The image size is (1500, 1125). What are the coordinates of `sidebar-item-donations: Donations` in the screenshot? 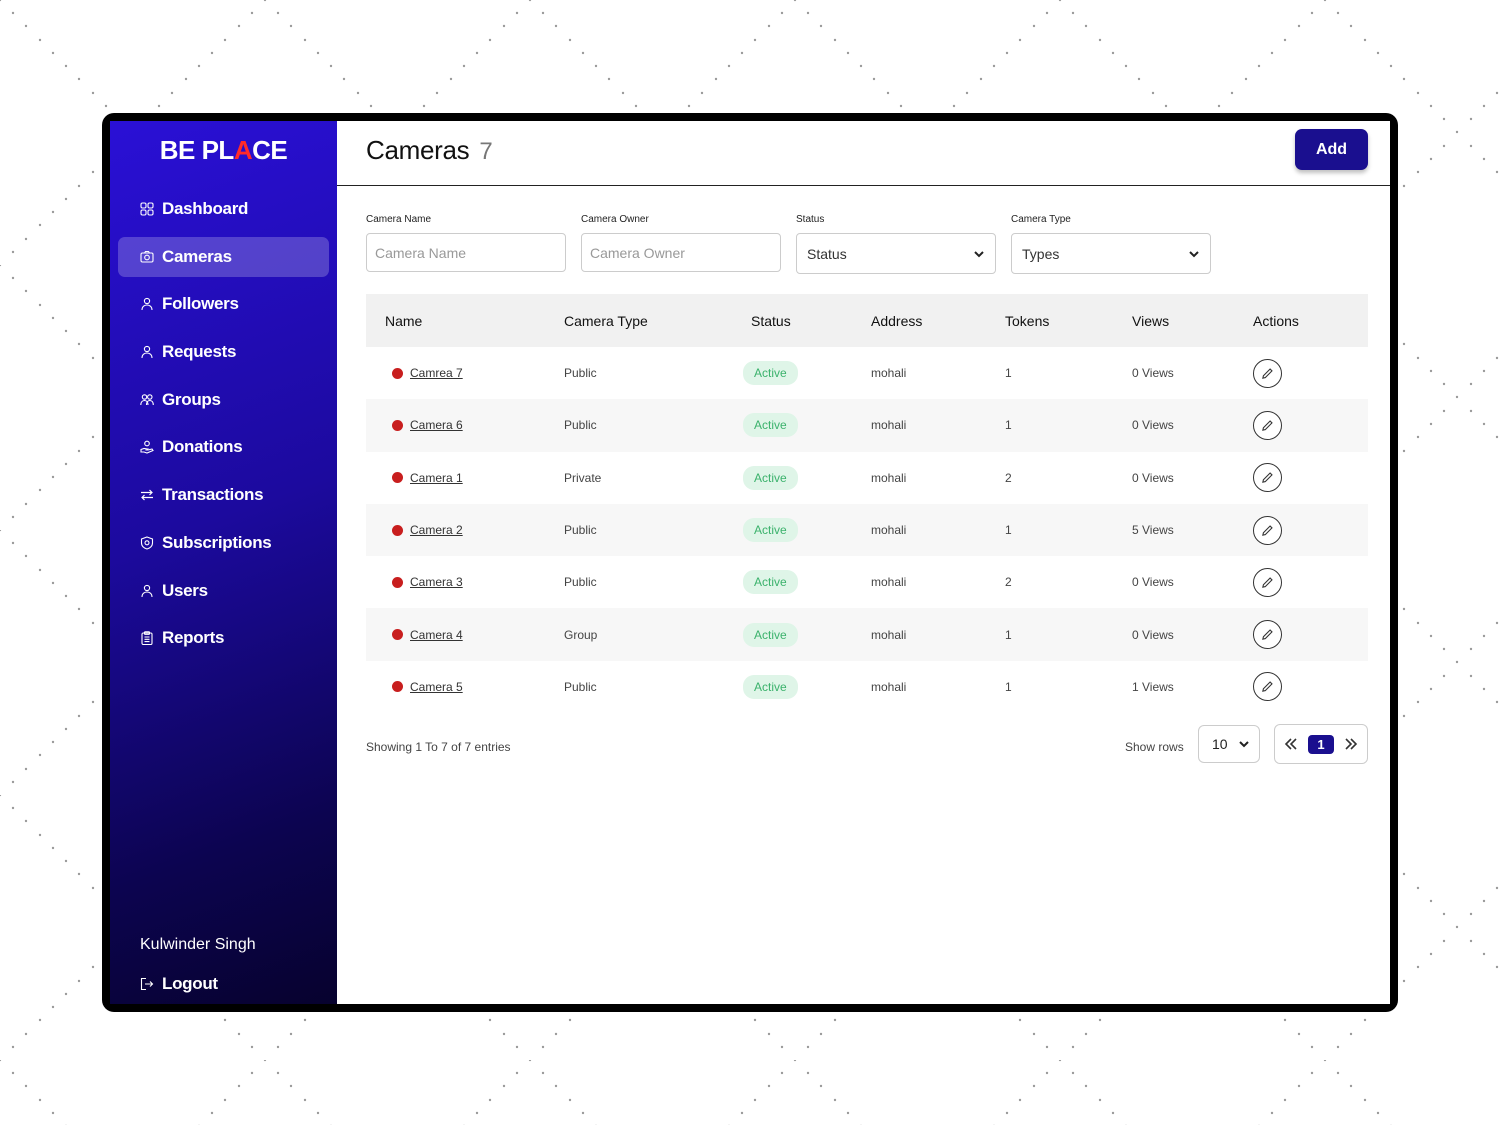 It's located at (223, 447).